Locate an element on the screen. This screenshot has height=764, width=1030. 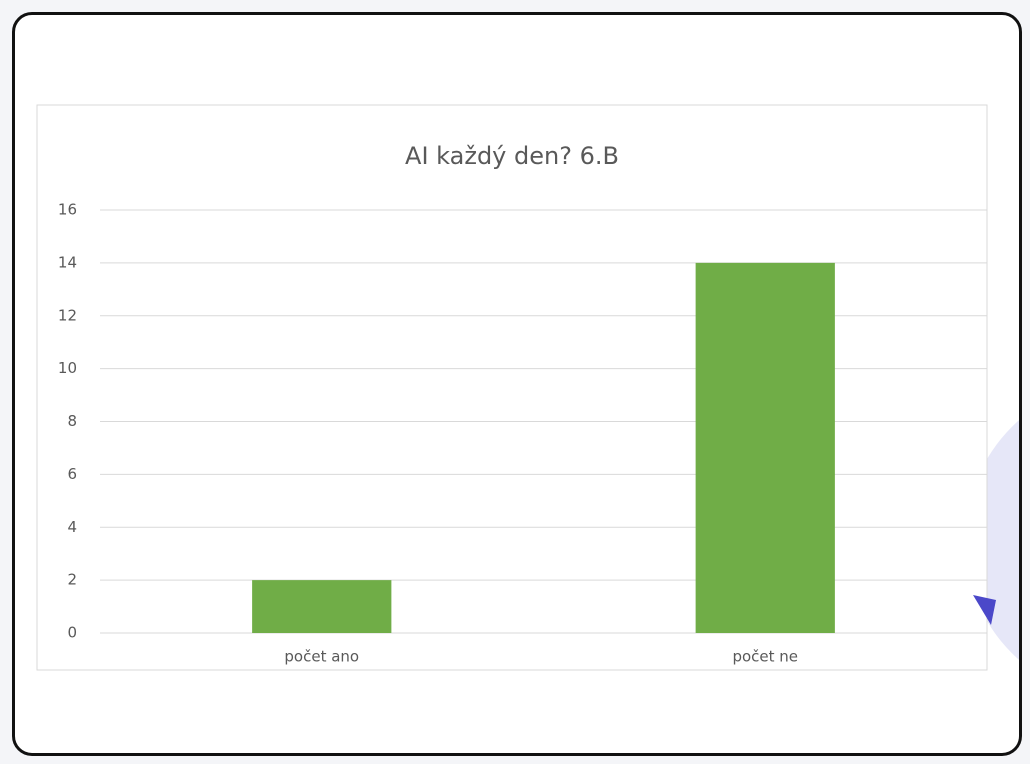
y-tick-label: 6 is located at coordinates (72, 474).